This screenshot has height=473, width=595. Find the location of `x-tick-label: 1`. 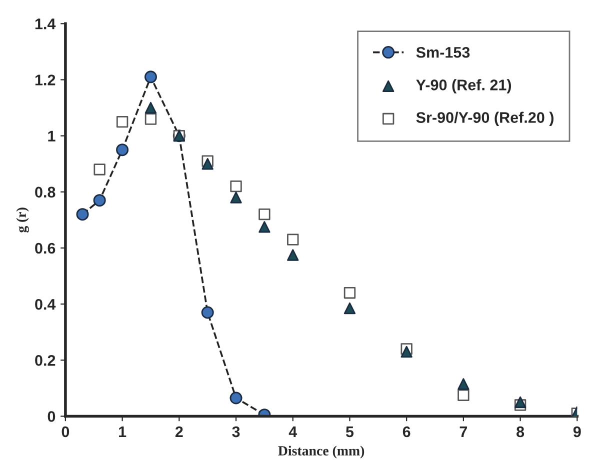

x-tick-label: 1 is located at coordinates (122, 432).